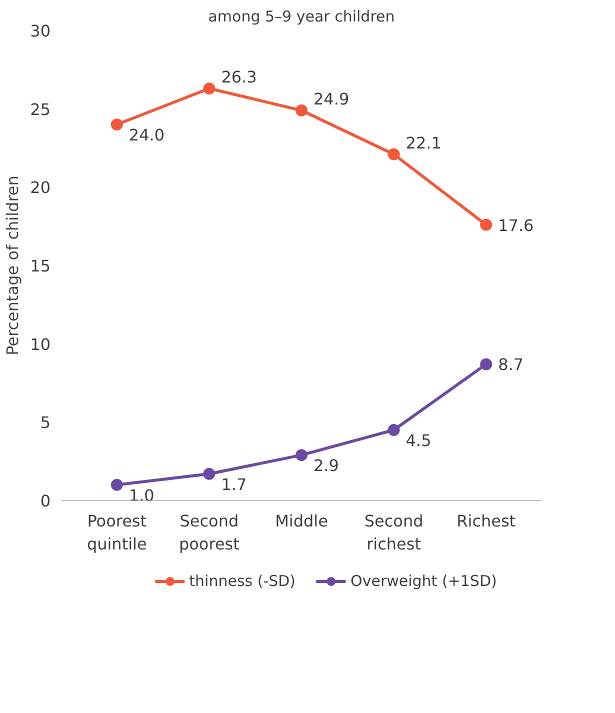 This screenshot has width=615, height=713. I want to click on y-tick-label: 15, so click(40, 266).